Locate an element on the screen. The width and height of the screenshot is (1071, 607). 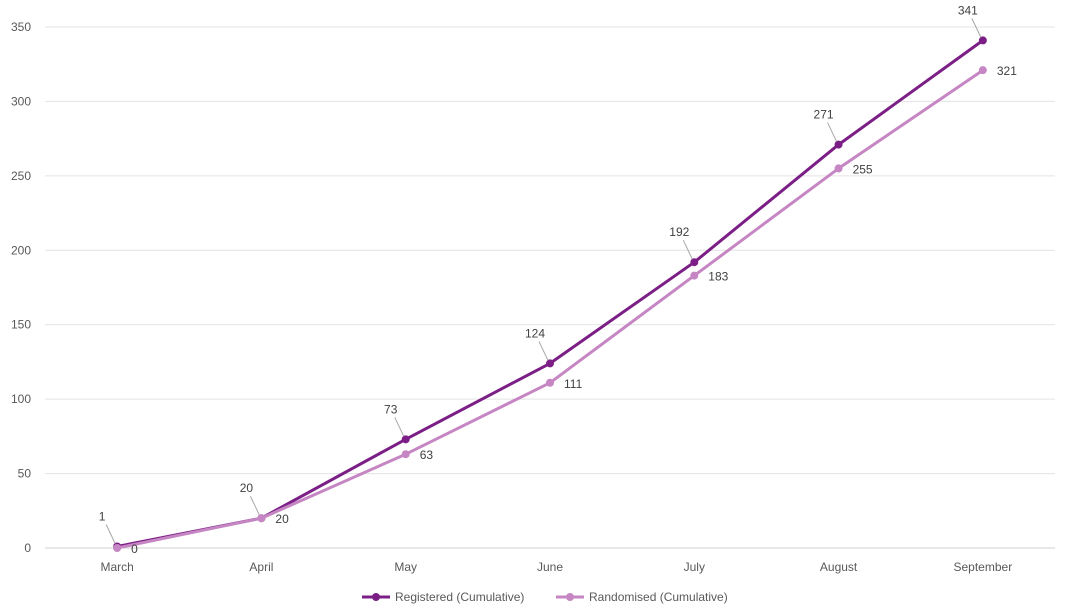
y-tick-label: 100 is located at coordinates (21, 399).